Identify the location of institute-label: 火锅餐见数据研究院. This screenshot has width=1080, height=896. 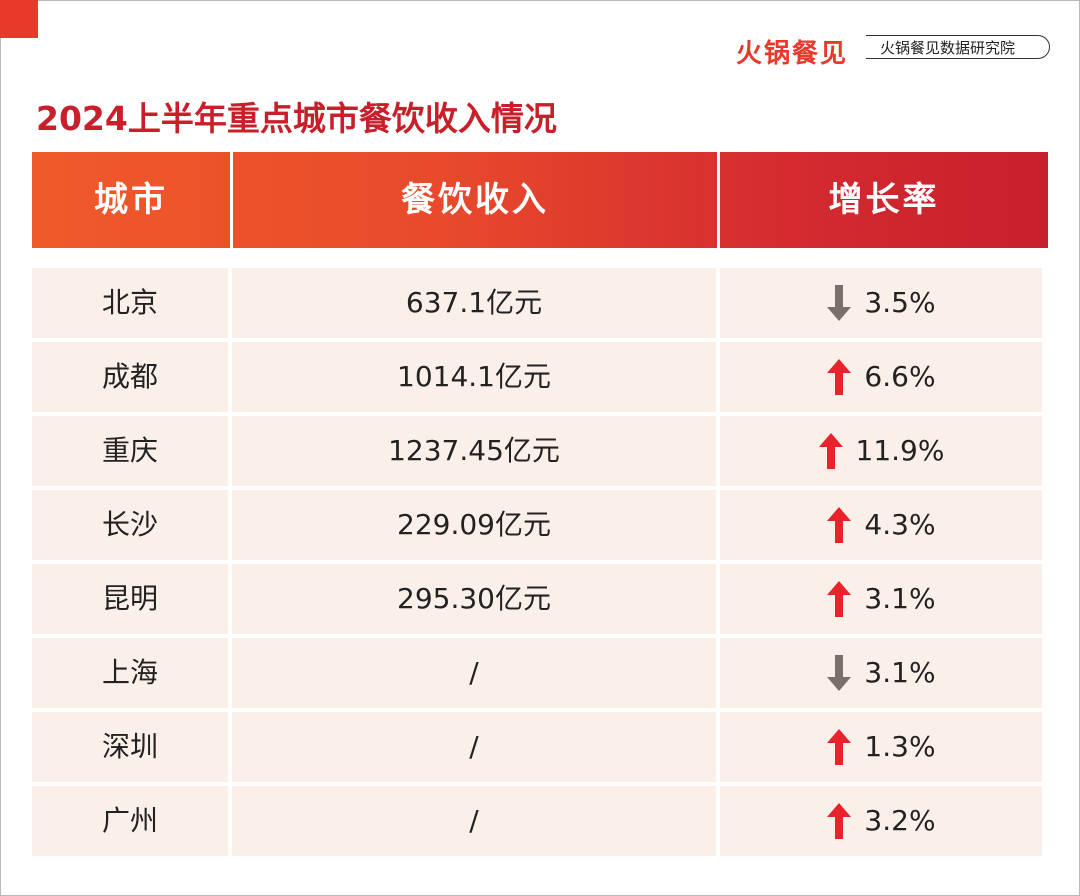
(958, 47).